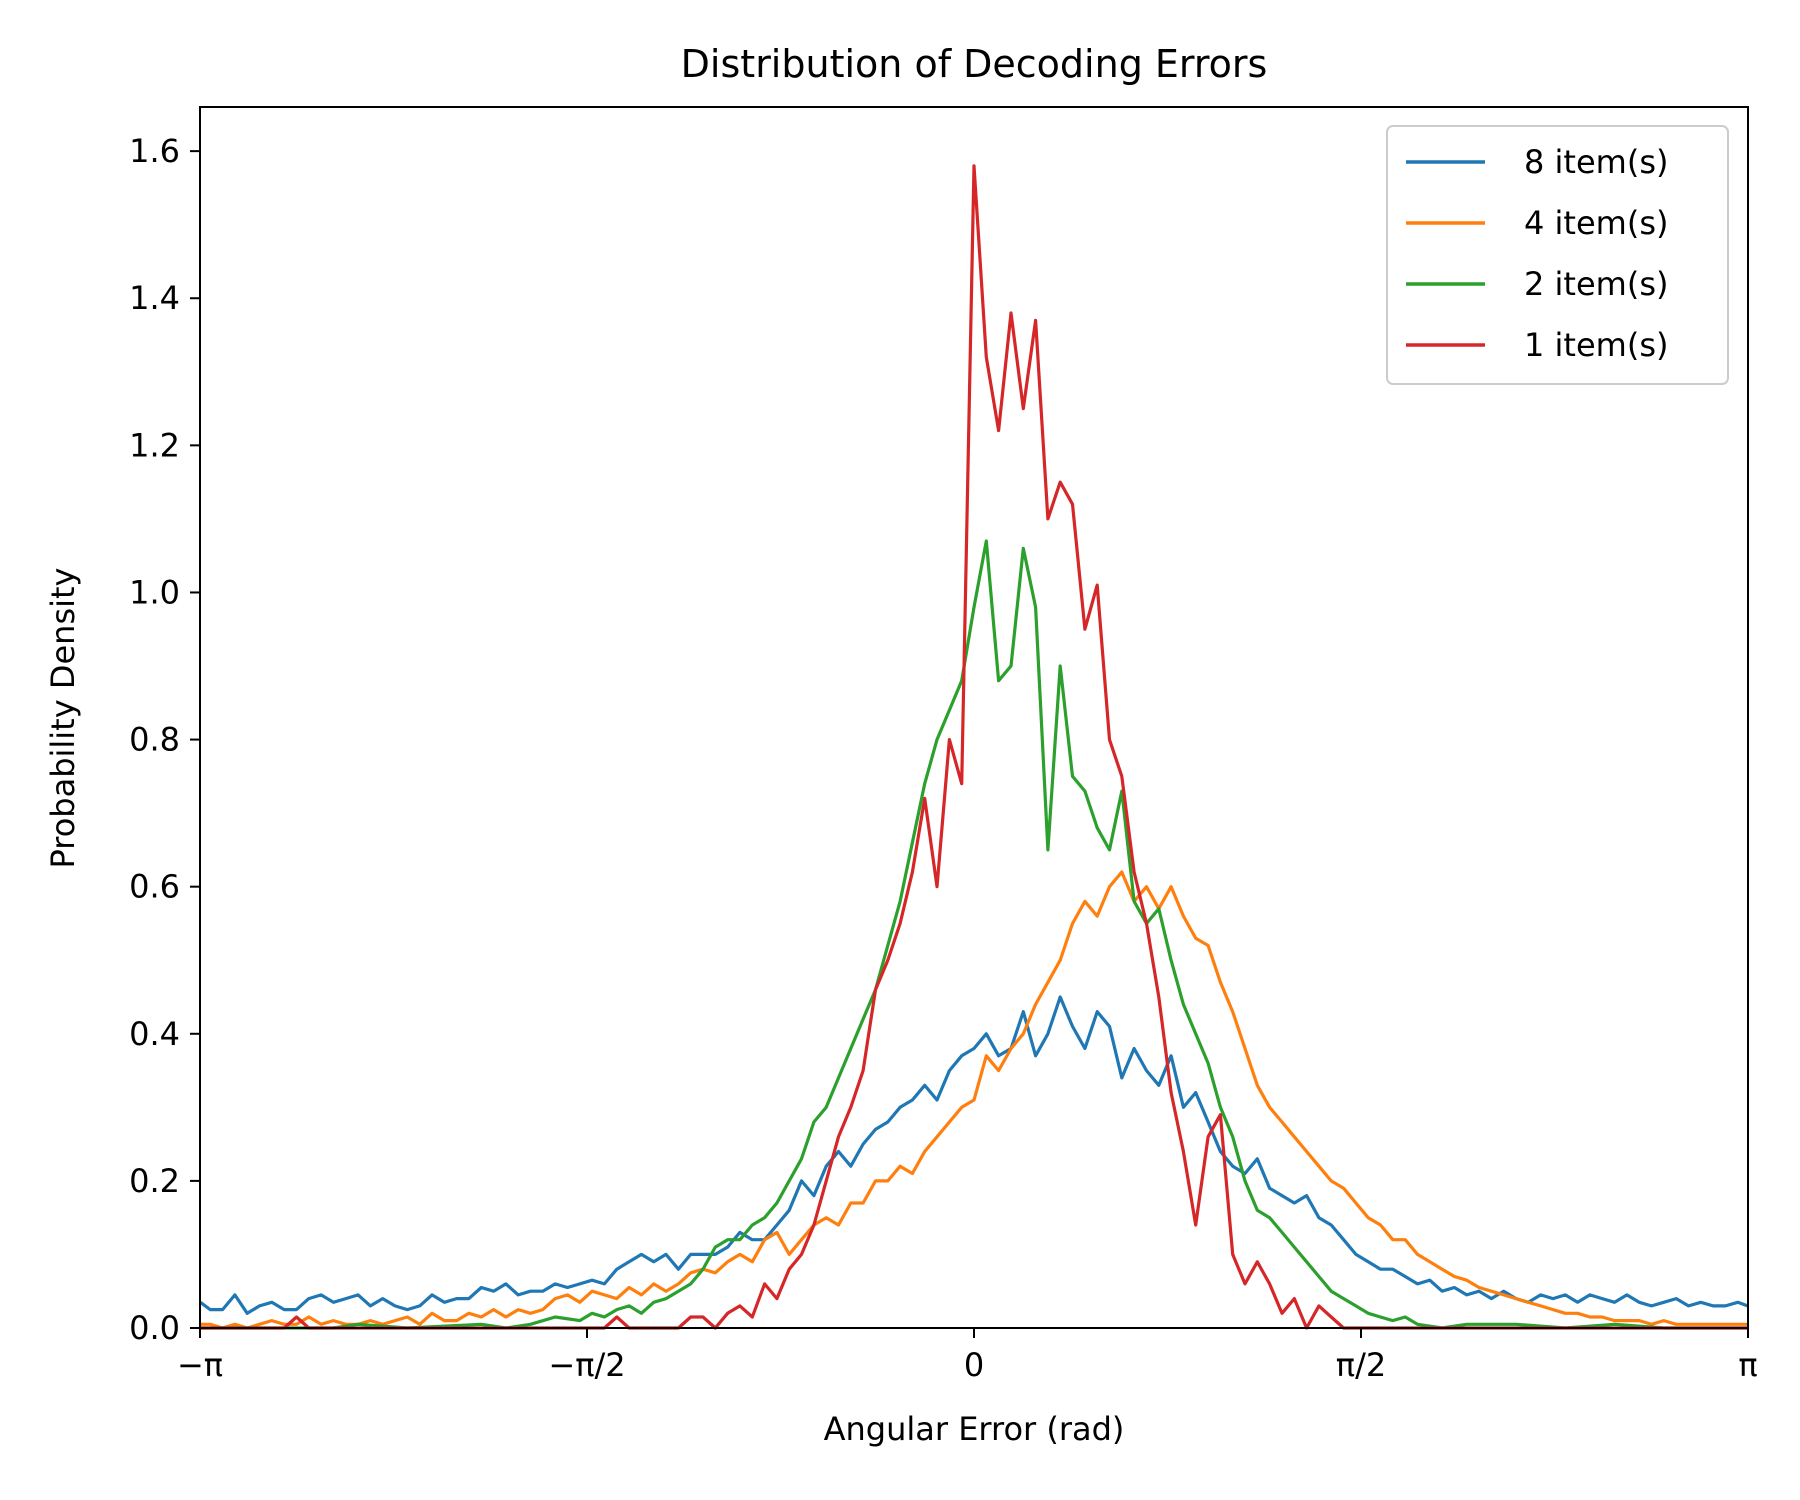  I want to click on x-tick-label: −π/2, so click(586, 1365).